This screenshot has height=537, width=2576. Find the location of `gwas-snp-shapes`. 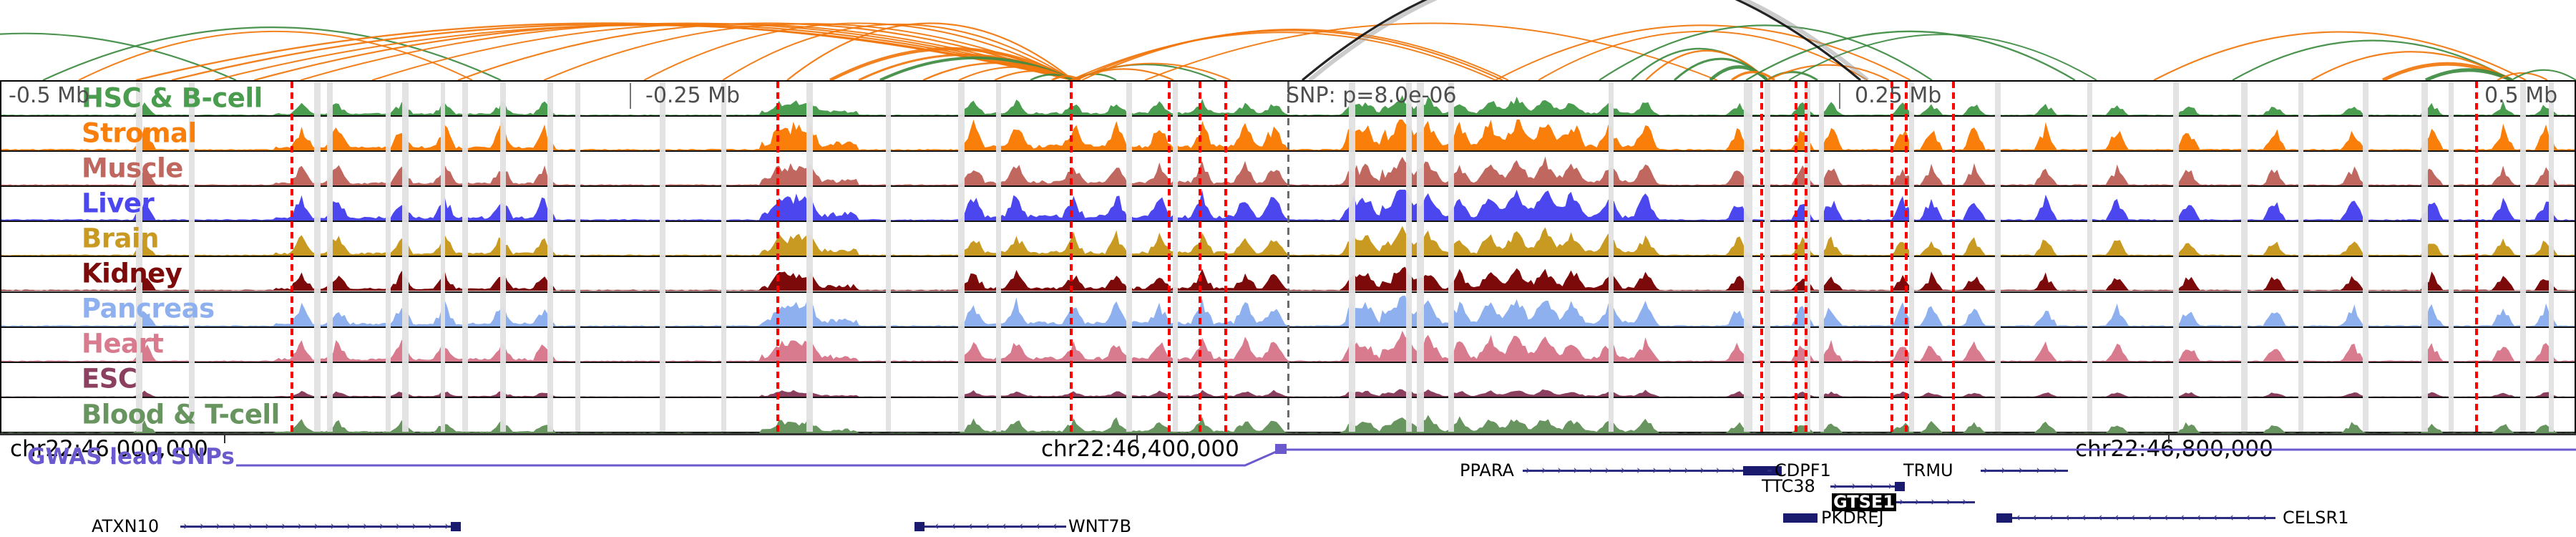

gwas-snp-shapes is located at coordinates (1406, 455).